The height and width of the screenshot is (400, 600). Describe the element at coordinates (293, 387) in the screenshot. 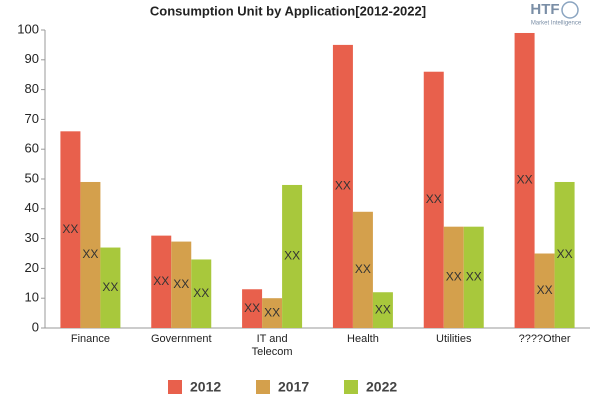

I see `legend-label: 2017` at that location.